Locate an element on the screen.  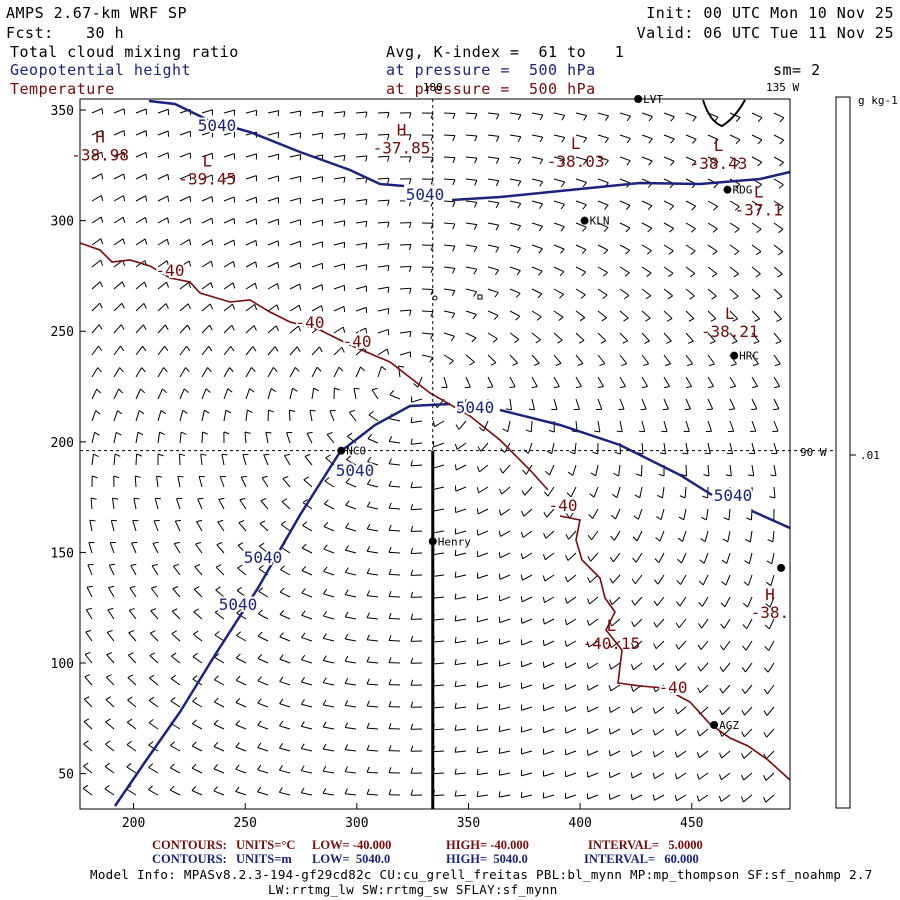
x-tick-label: 350 is located at coordinates (468, 823).